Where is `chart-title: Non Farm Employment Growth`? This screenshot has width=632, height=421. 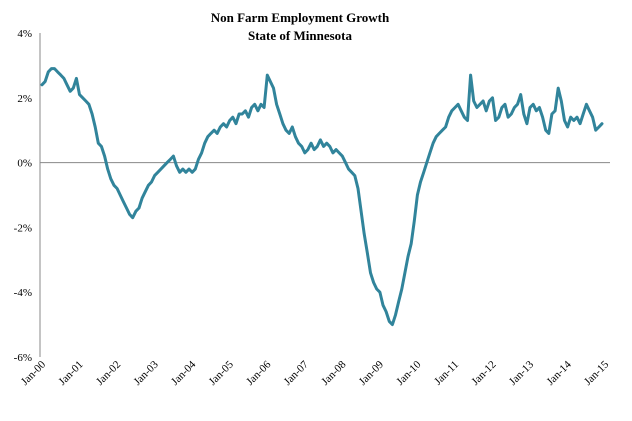 chart-title: Non Farm Employment Growth is located at coordinates (300, 17).